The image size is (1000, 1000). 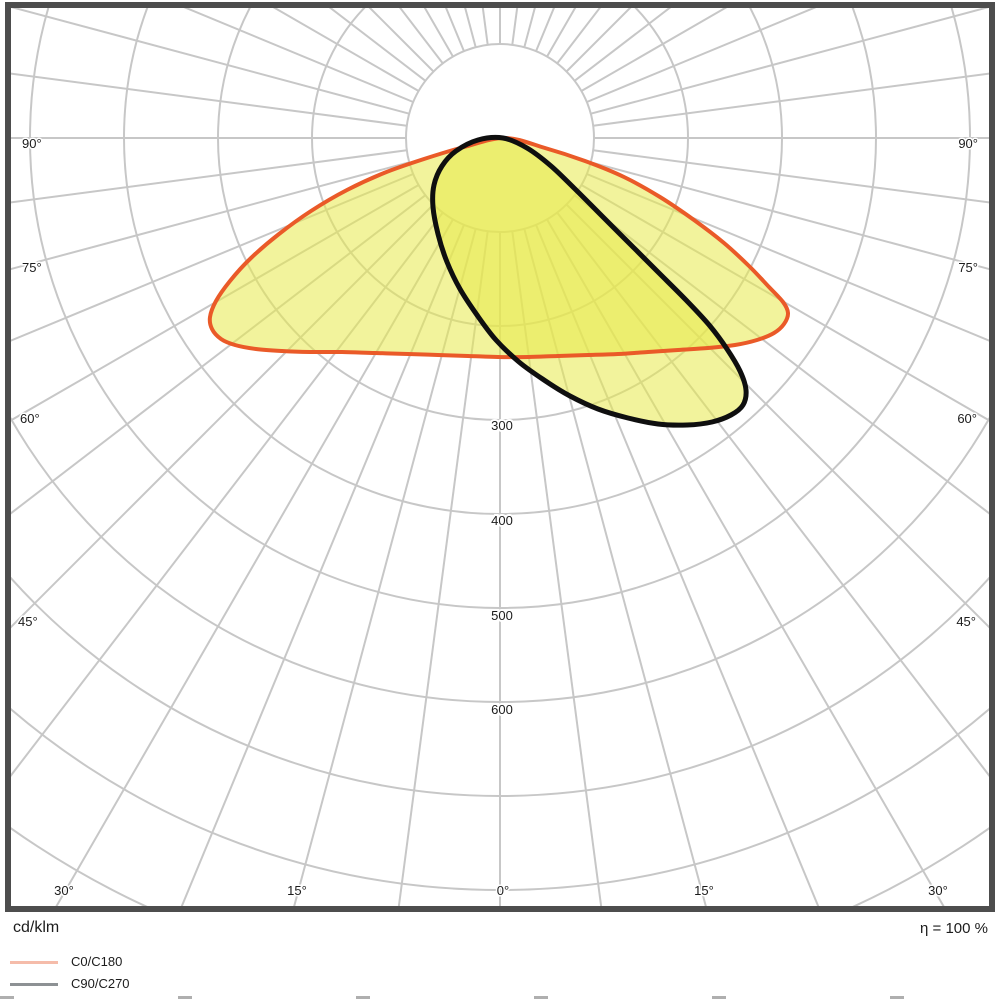 I want to click on legend: C0/C180 C90/C270, so click(x=250, y=973).